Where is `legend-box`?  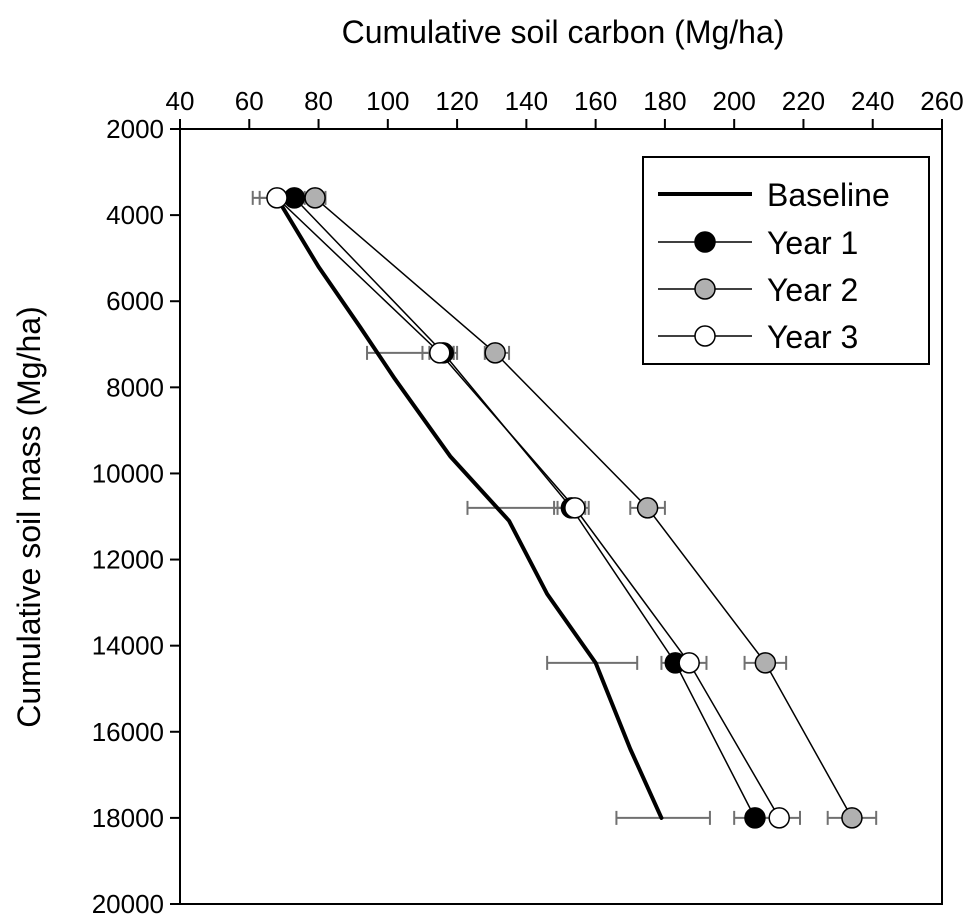 legend-box is located at coordinates (786, 260).